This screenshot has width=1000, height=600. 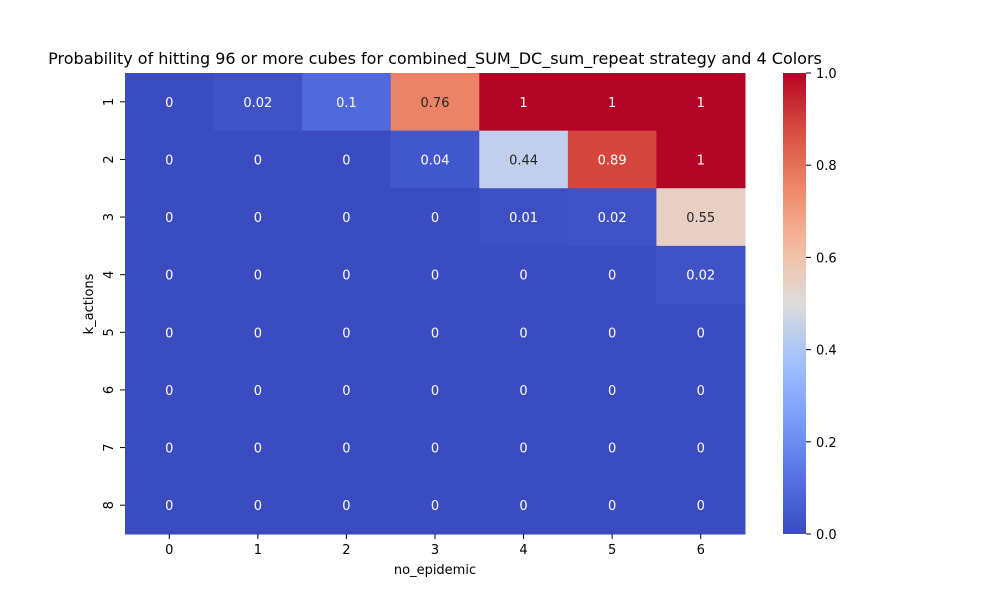 I want to click on colorbar: 0.0 0.2 0.4 0.6 0.8 1.0, so click(x=810, y=305).